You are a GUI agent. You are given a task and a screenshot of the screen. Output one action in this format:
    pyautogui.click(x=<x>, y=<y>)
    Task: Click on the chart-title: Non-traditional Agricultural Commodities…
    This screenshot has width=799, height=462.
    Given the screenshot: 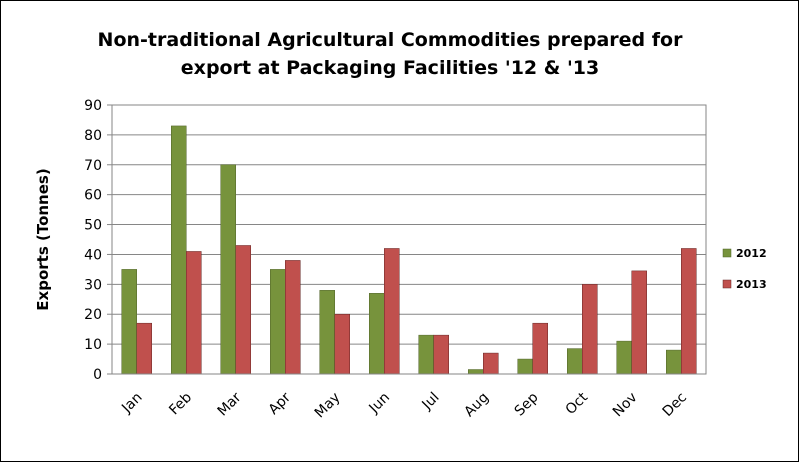 What is the action you would take?
    pyautogui.click(x=391, y=54)
    